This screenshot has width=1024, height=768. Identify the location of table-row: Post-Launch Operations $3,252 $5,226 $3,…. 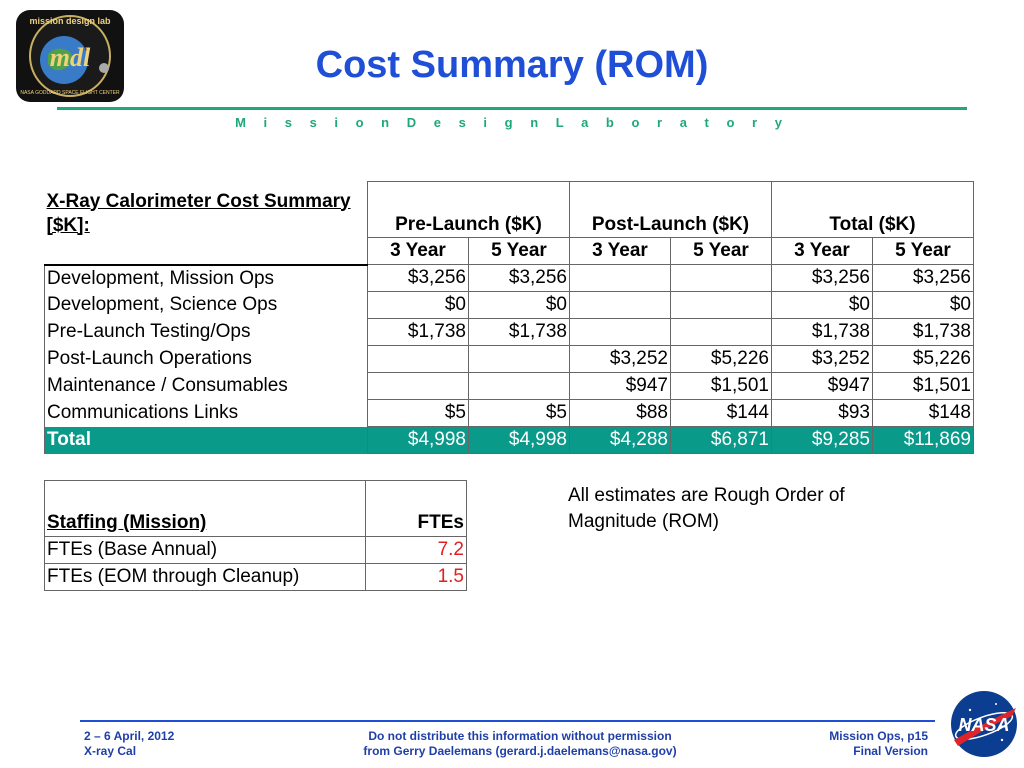
(509, 359).